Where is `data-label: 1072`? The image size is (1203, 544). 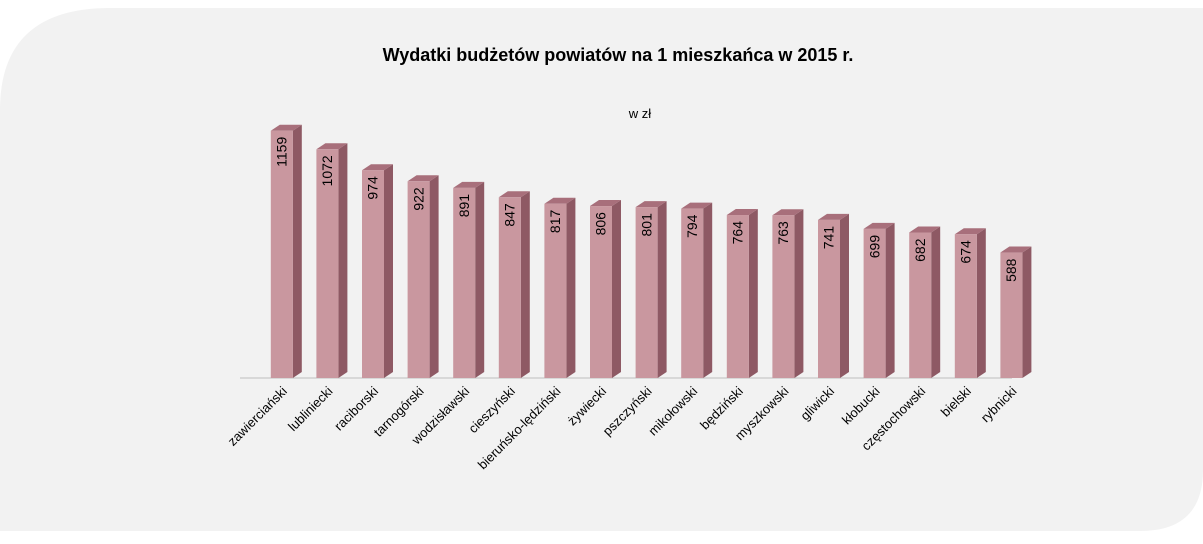 data-label: 1072 is located at coordinates (327, 170).